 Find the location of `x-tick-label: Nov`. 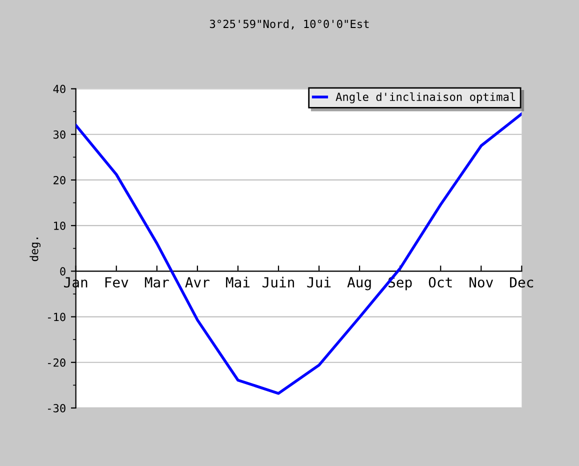

x-tick-label: Nov is located at coordinates (482, 282).